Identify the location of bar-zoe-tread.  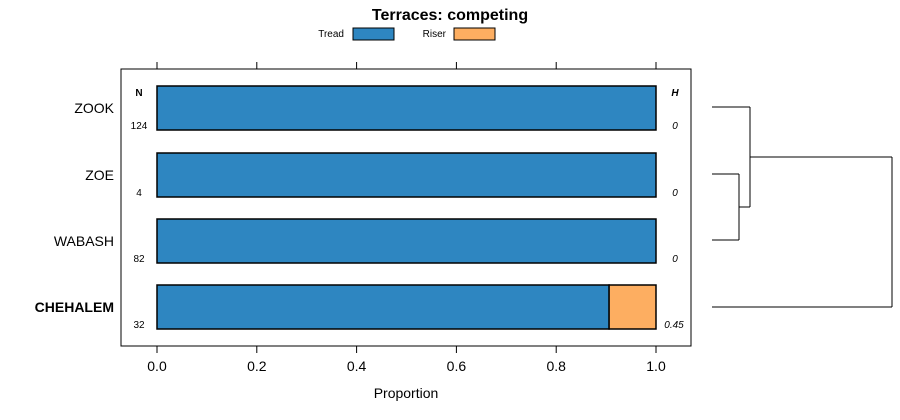
(406, 175).